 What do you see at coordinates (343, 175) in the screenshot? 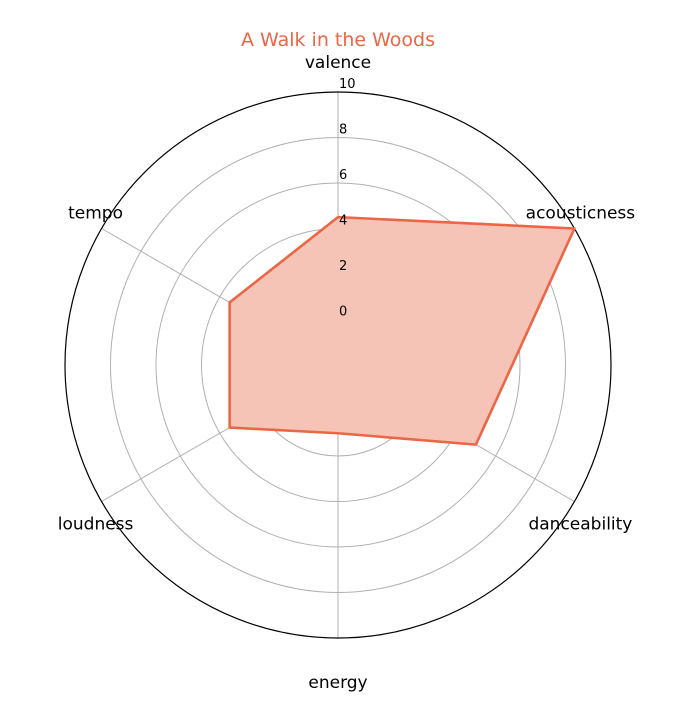
I see `tick-label-6: 6` at bounding box center [343, 175].